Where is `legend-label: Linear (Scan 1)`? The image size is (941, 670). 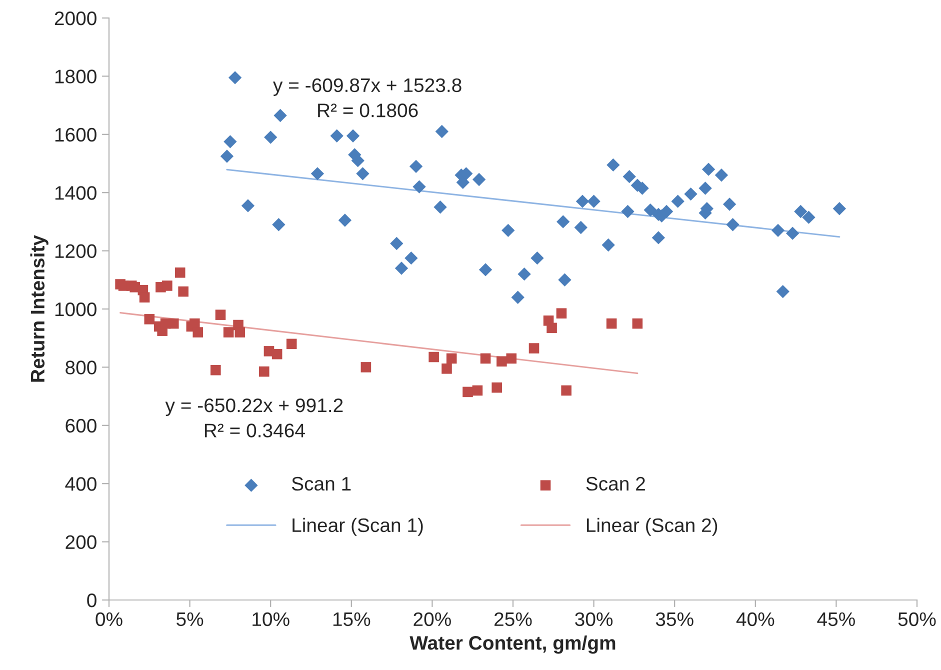
legend-label: Linear (Scan 1) is located at coordinates (357, 527).